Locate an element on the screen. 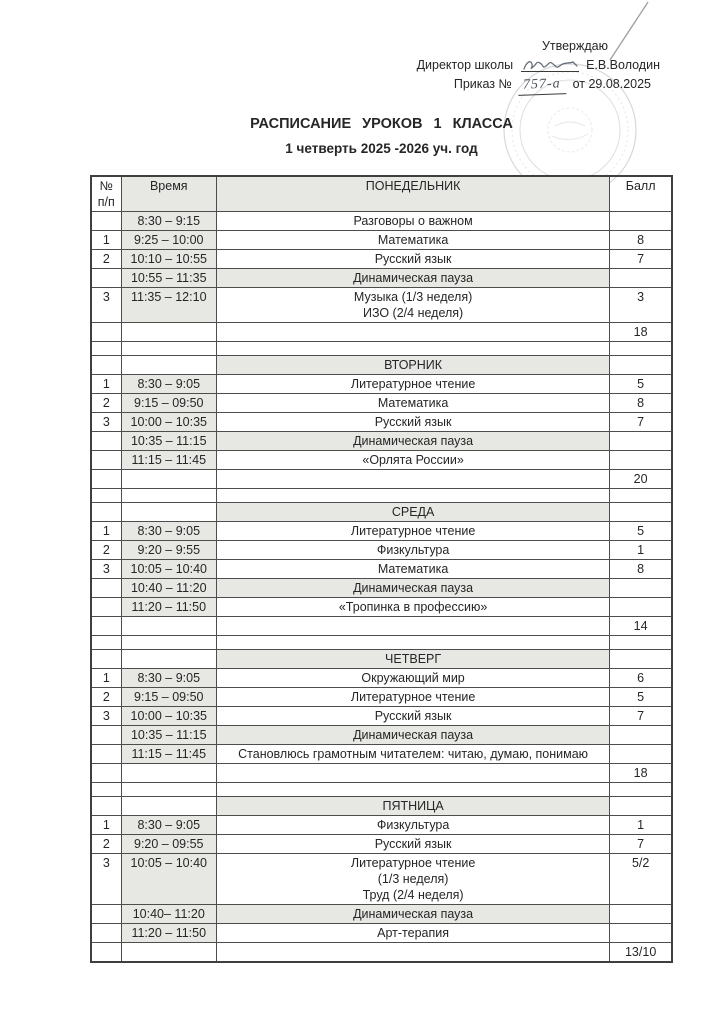  header-num: № п/п is located at coordinates (106, 193).